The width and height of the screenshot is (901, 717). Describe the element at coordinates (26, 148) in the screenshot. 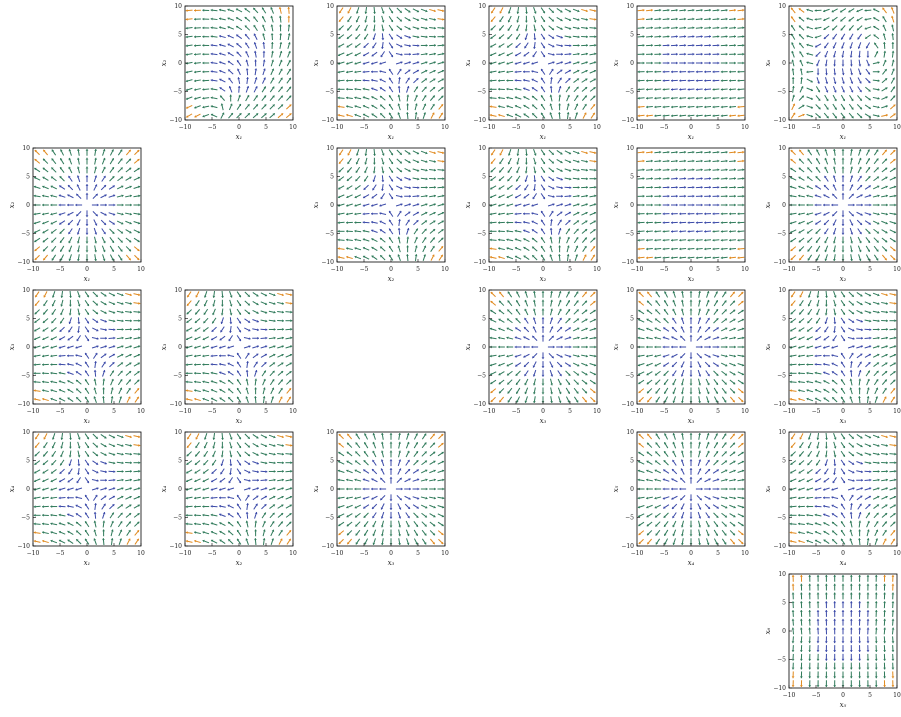

I see `y-tick-label: 10` at that location.